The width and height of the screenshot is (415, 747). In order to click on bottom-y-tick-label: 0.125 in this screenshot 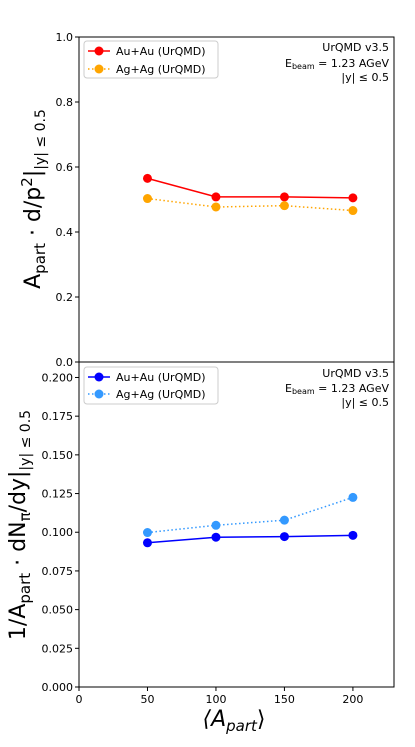, I will do `click(58, 494)`.